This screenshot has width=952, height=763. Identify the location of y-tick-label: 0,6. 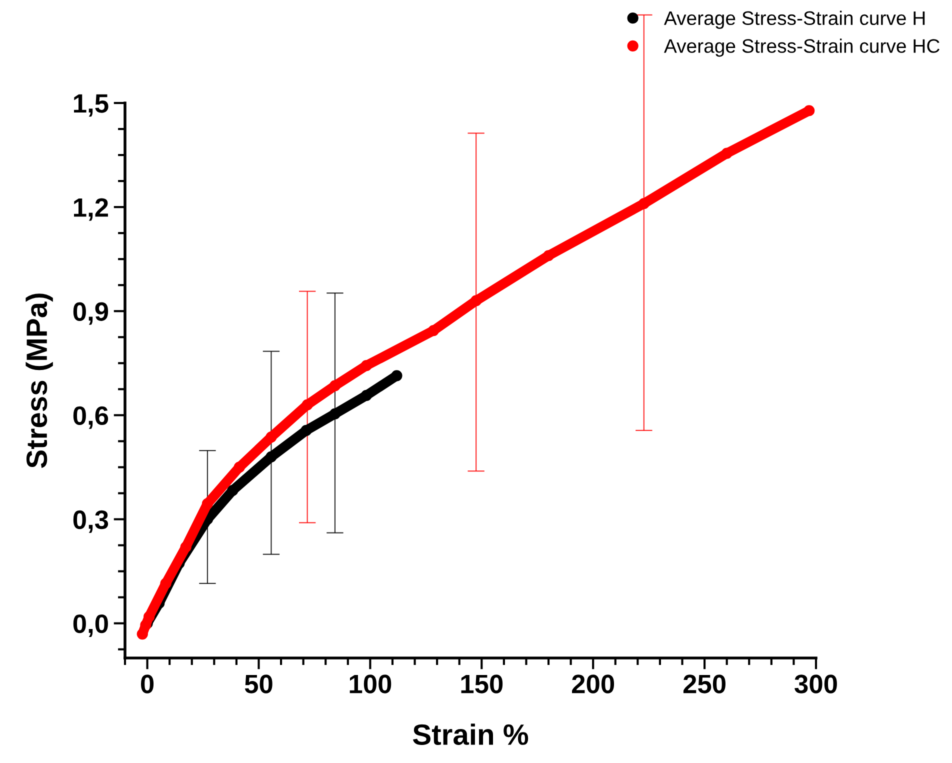
(90, 417).